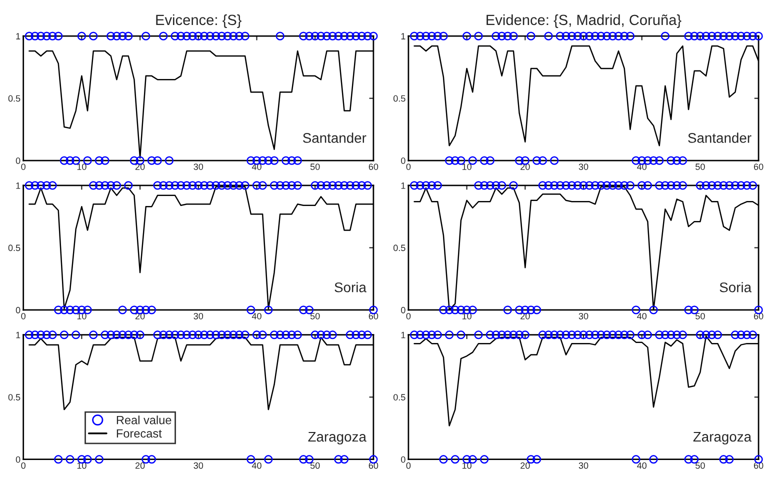 The height and width of the screenshot is (481, 778). What do you see at coordinates (199, 21) in the screenshot?
I see `chart-title: Evicence: {S}` at bounding box center [199, 21].